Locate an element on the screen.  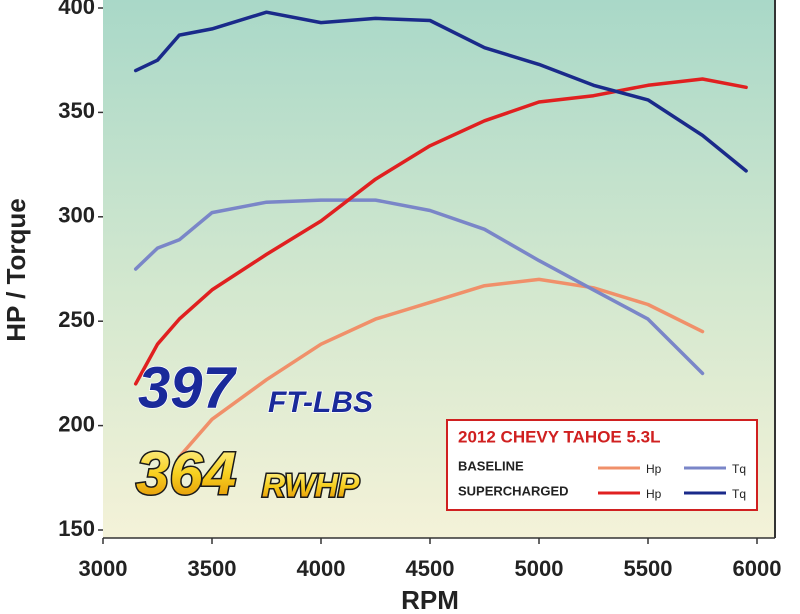
x-tick-label: 4500 is located at coordinates (430, 568).